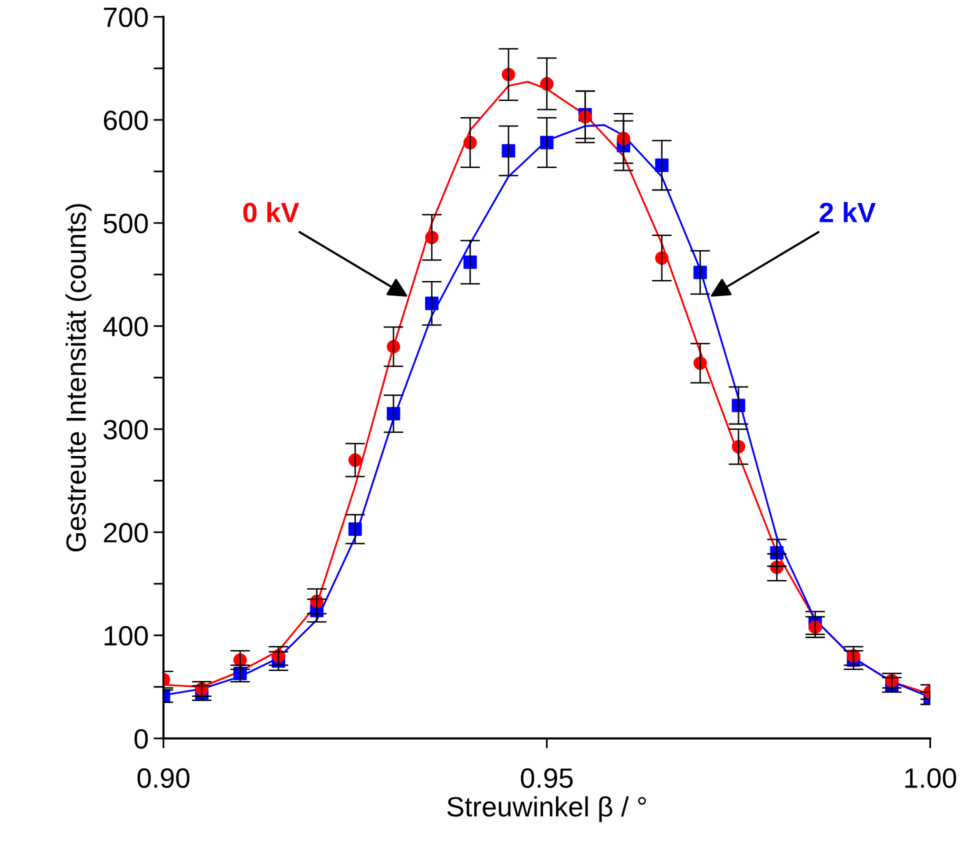 Image resolution: width=973 pixels, height=841 pixels. I want to click on x-tick-label: 0.95, so click(546, 778).